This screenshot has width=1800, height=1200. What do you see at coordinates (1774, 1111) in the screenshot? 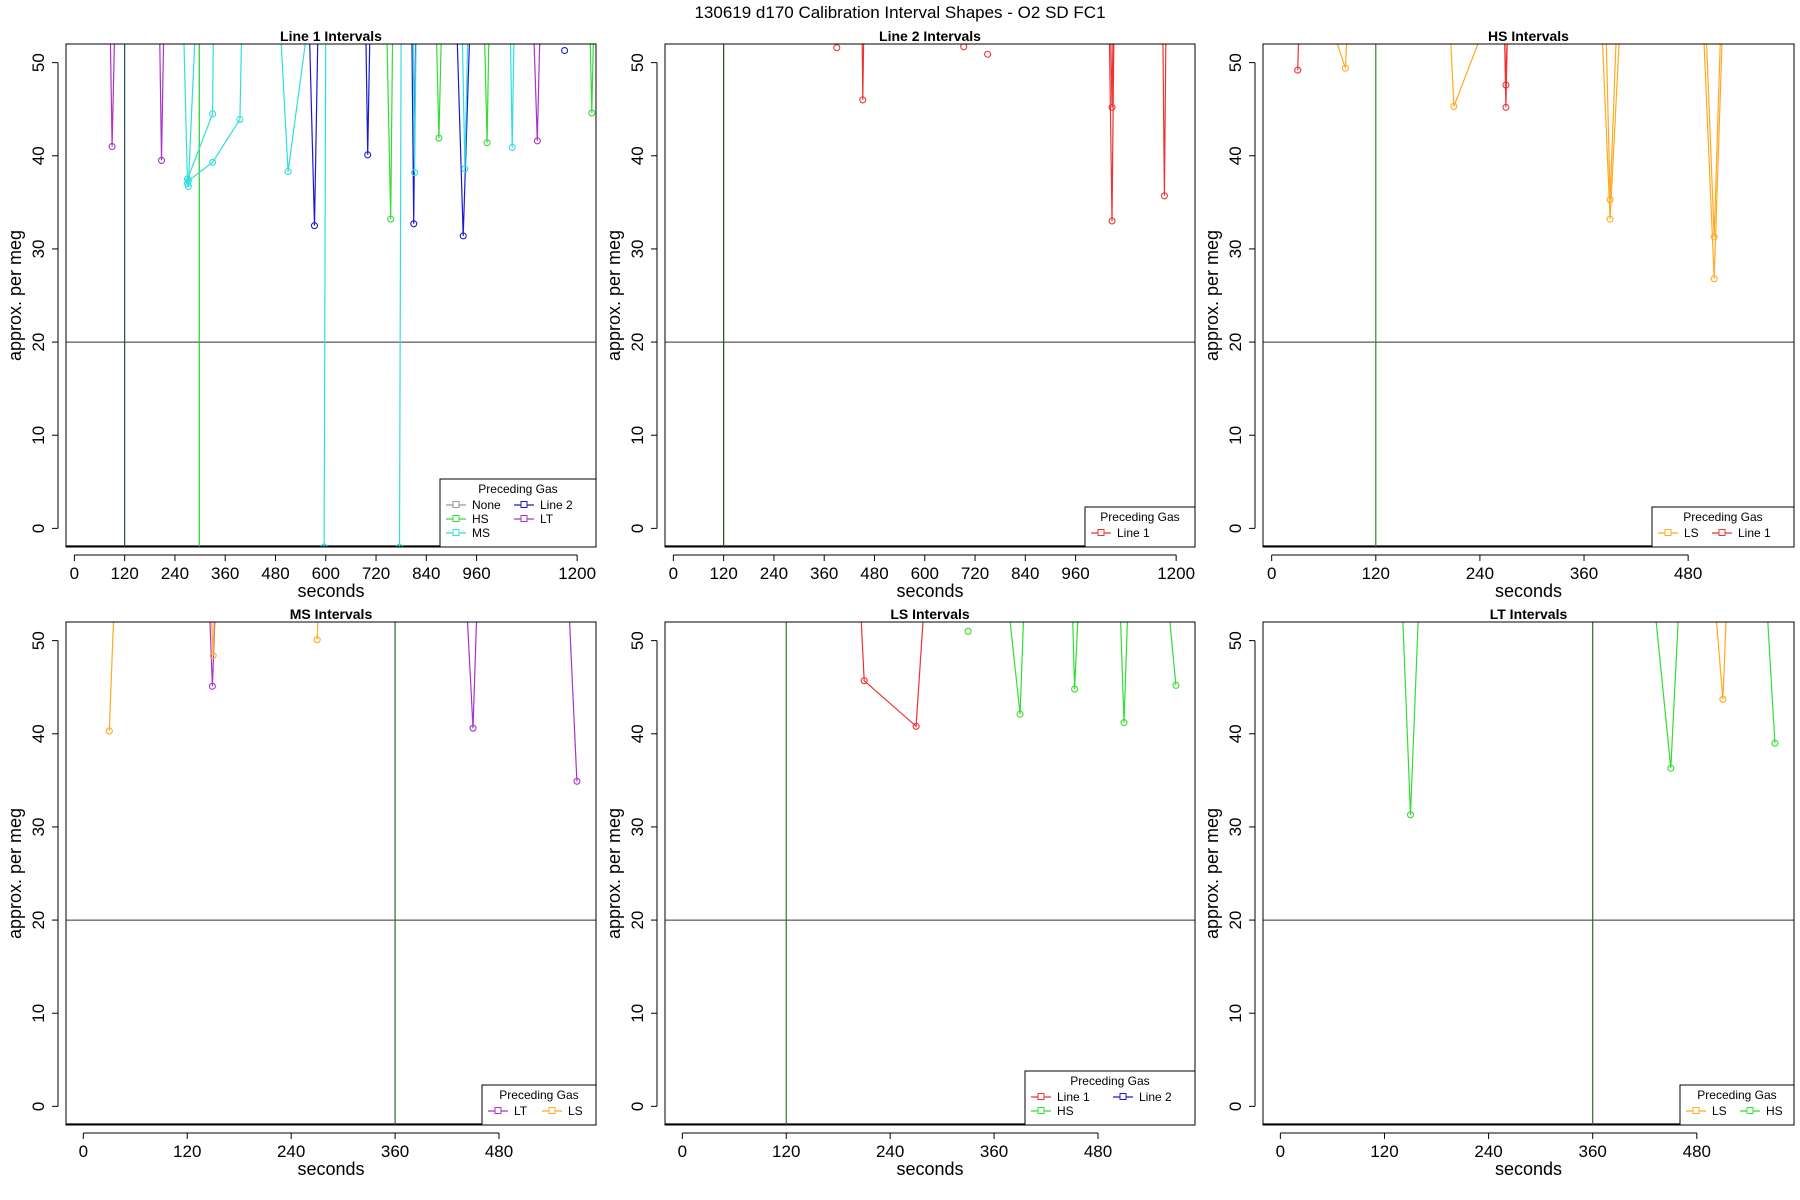
I see `legend-label: HS` at bounding box center [1774, 1111].